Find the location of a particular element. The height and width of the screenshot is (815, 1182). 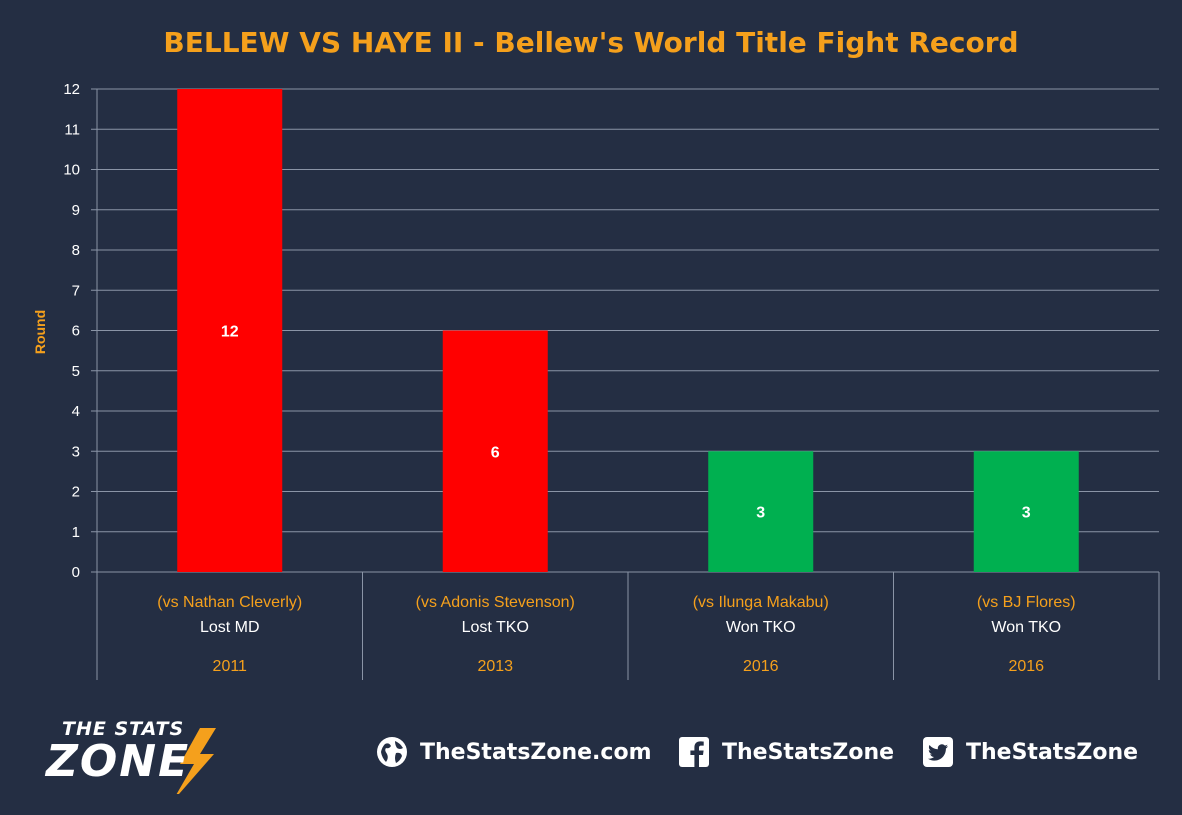

x-category-opponent: (vs Nathan Cleverly) is located at coordinates (229, 602).